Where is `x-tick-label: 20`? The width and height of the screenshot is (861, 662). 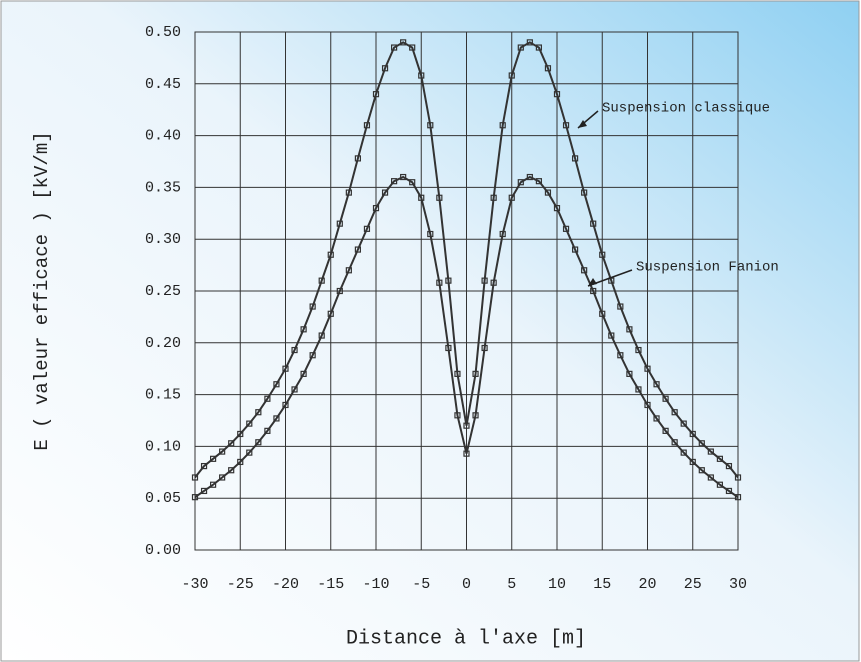 x-tick-label: 20 is located at coordinates (647, 584).